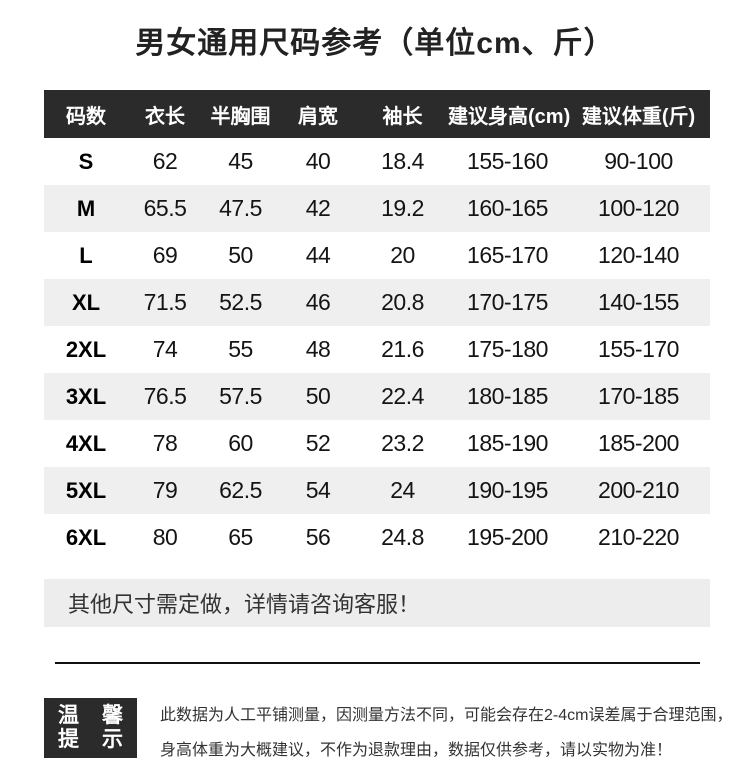 This screenshot has width=750, height=769. What do you see at coordinates (240, 537) in the screenshot?
I see `half-chest-cell: 65` at bounding box center [240, 537].